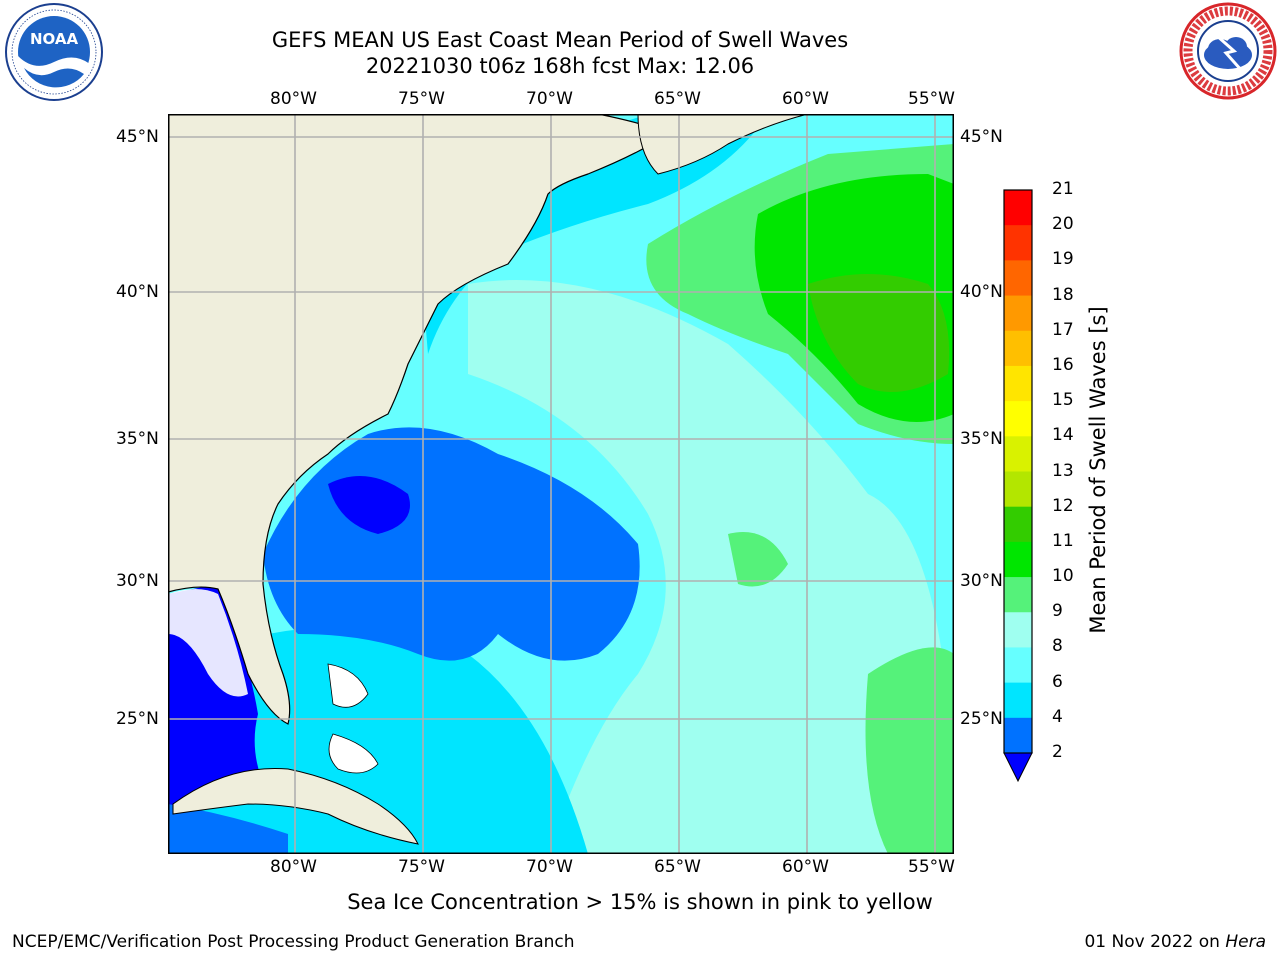 This screenshot has height=960, width=1280. Describe the element at coordinates (293, 99) in the screenshot. I see `lon-label-top: 80°W` at that location.